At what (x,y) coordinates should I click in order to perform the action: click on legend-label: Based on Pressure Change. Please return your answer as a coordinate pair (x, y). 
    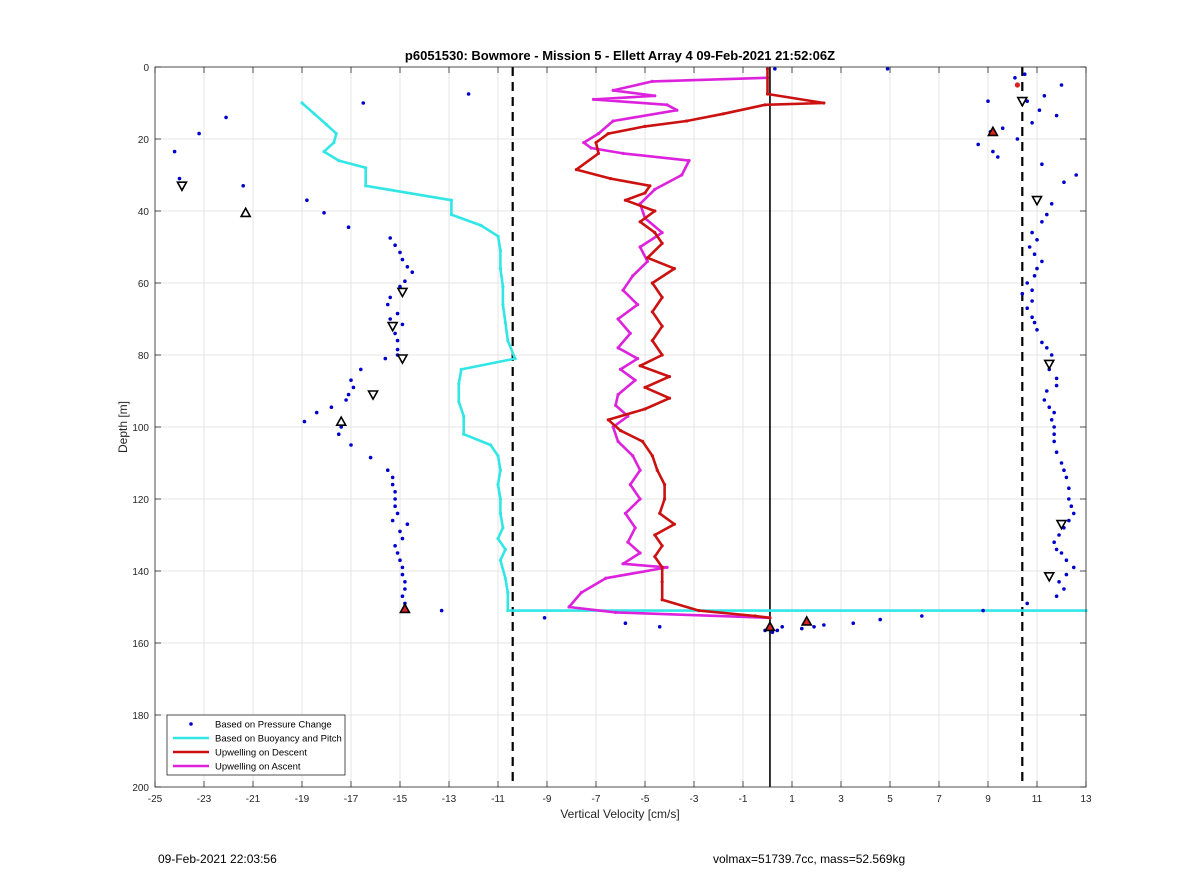
    Looking at the image, I should click on (273, 725).